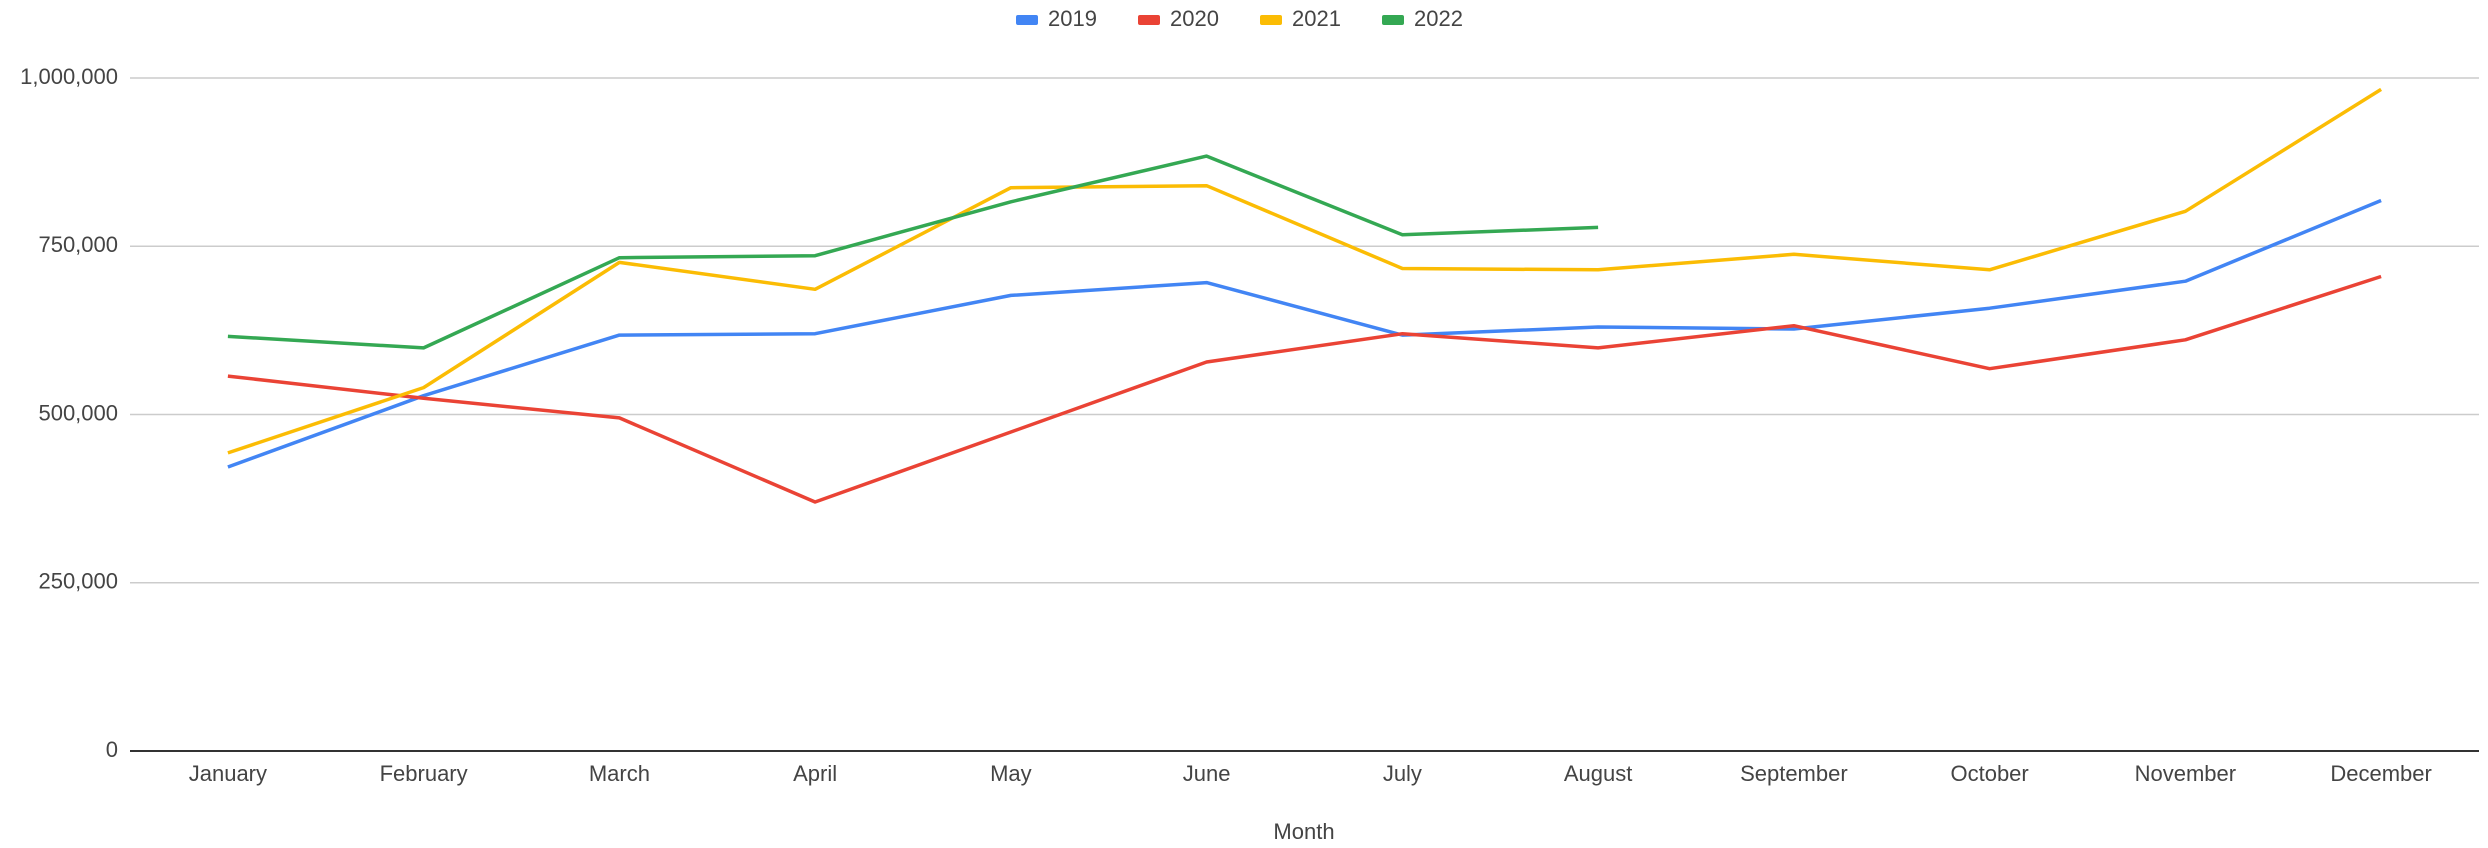 This screenshot has width=2488, height=848. I want to click on x-tick-label: August, so click(1598, 773).